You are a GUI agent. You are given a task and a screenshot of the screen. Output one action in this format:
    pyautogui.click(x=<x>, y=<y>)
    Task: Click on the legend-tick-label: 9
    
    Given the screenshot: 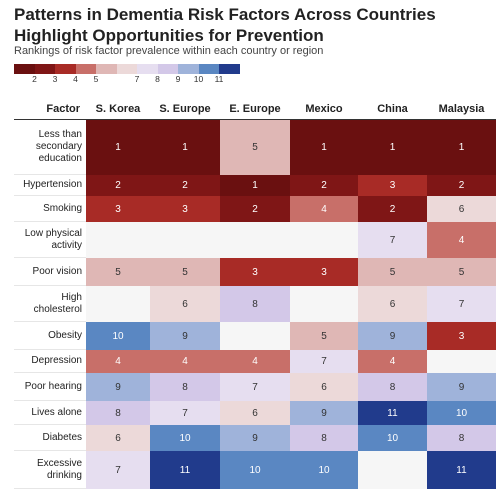 What is the action you would take?
    pyautogui.click(x=178, y=79)
    